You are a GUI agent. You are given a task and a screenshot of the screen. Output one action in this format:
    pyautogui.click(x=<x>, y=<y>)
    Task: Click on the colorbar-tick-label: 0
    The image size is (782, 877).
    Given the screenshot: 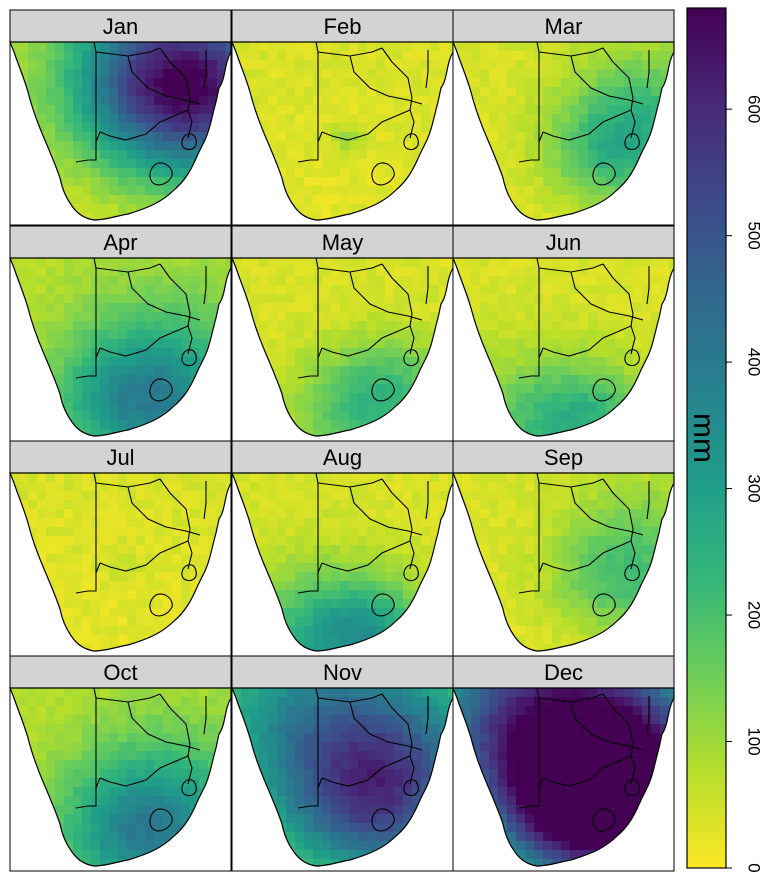 What is the action you would take?
    pyautogui.click(x=754, y=867)
    